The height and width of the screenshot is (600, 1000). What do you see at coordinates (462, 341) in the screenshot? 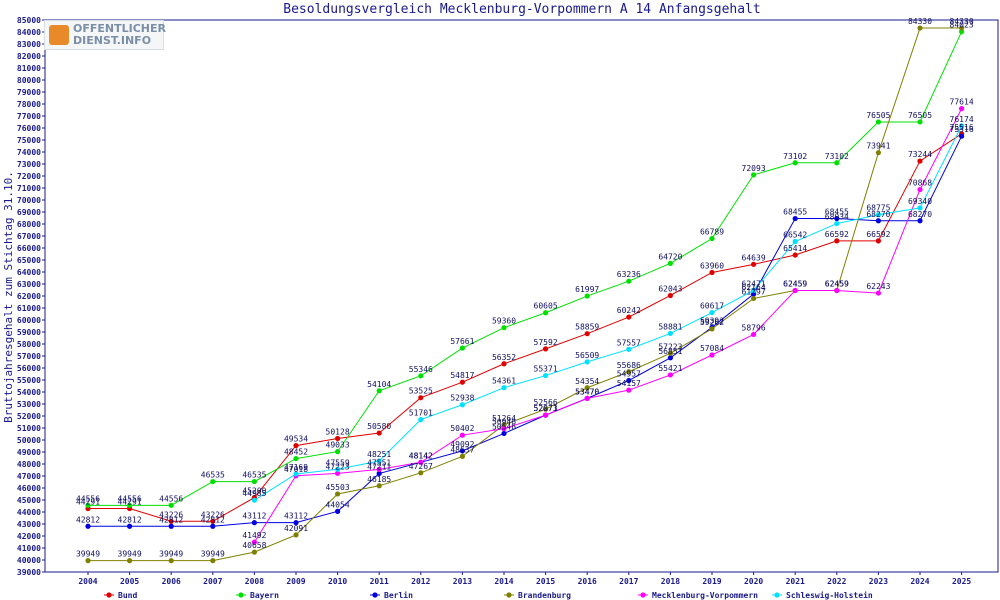
I see `data-label-bayern: 57661` at bounding box center [462, 341].